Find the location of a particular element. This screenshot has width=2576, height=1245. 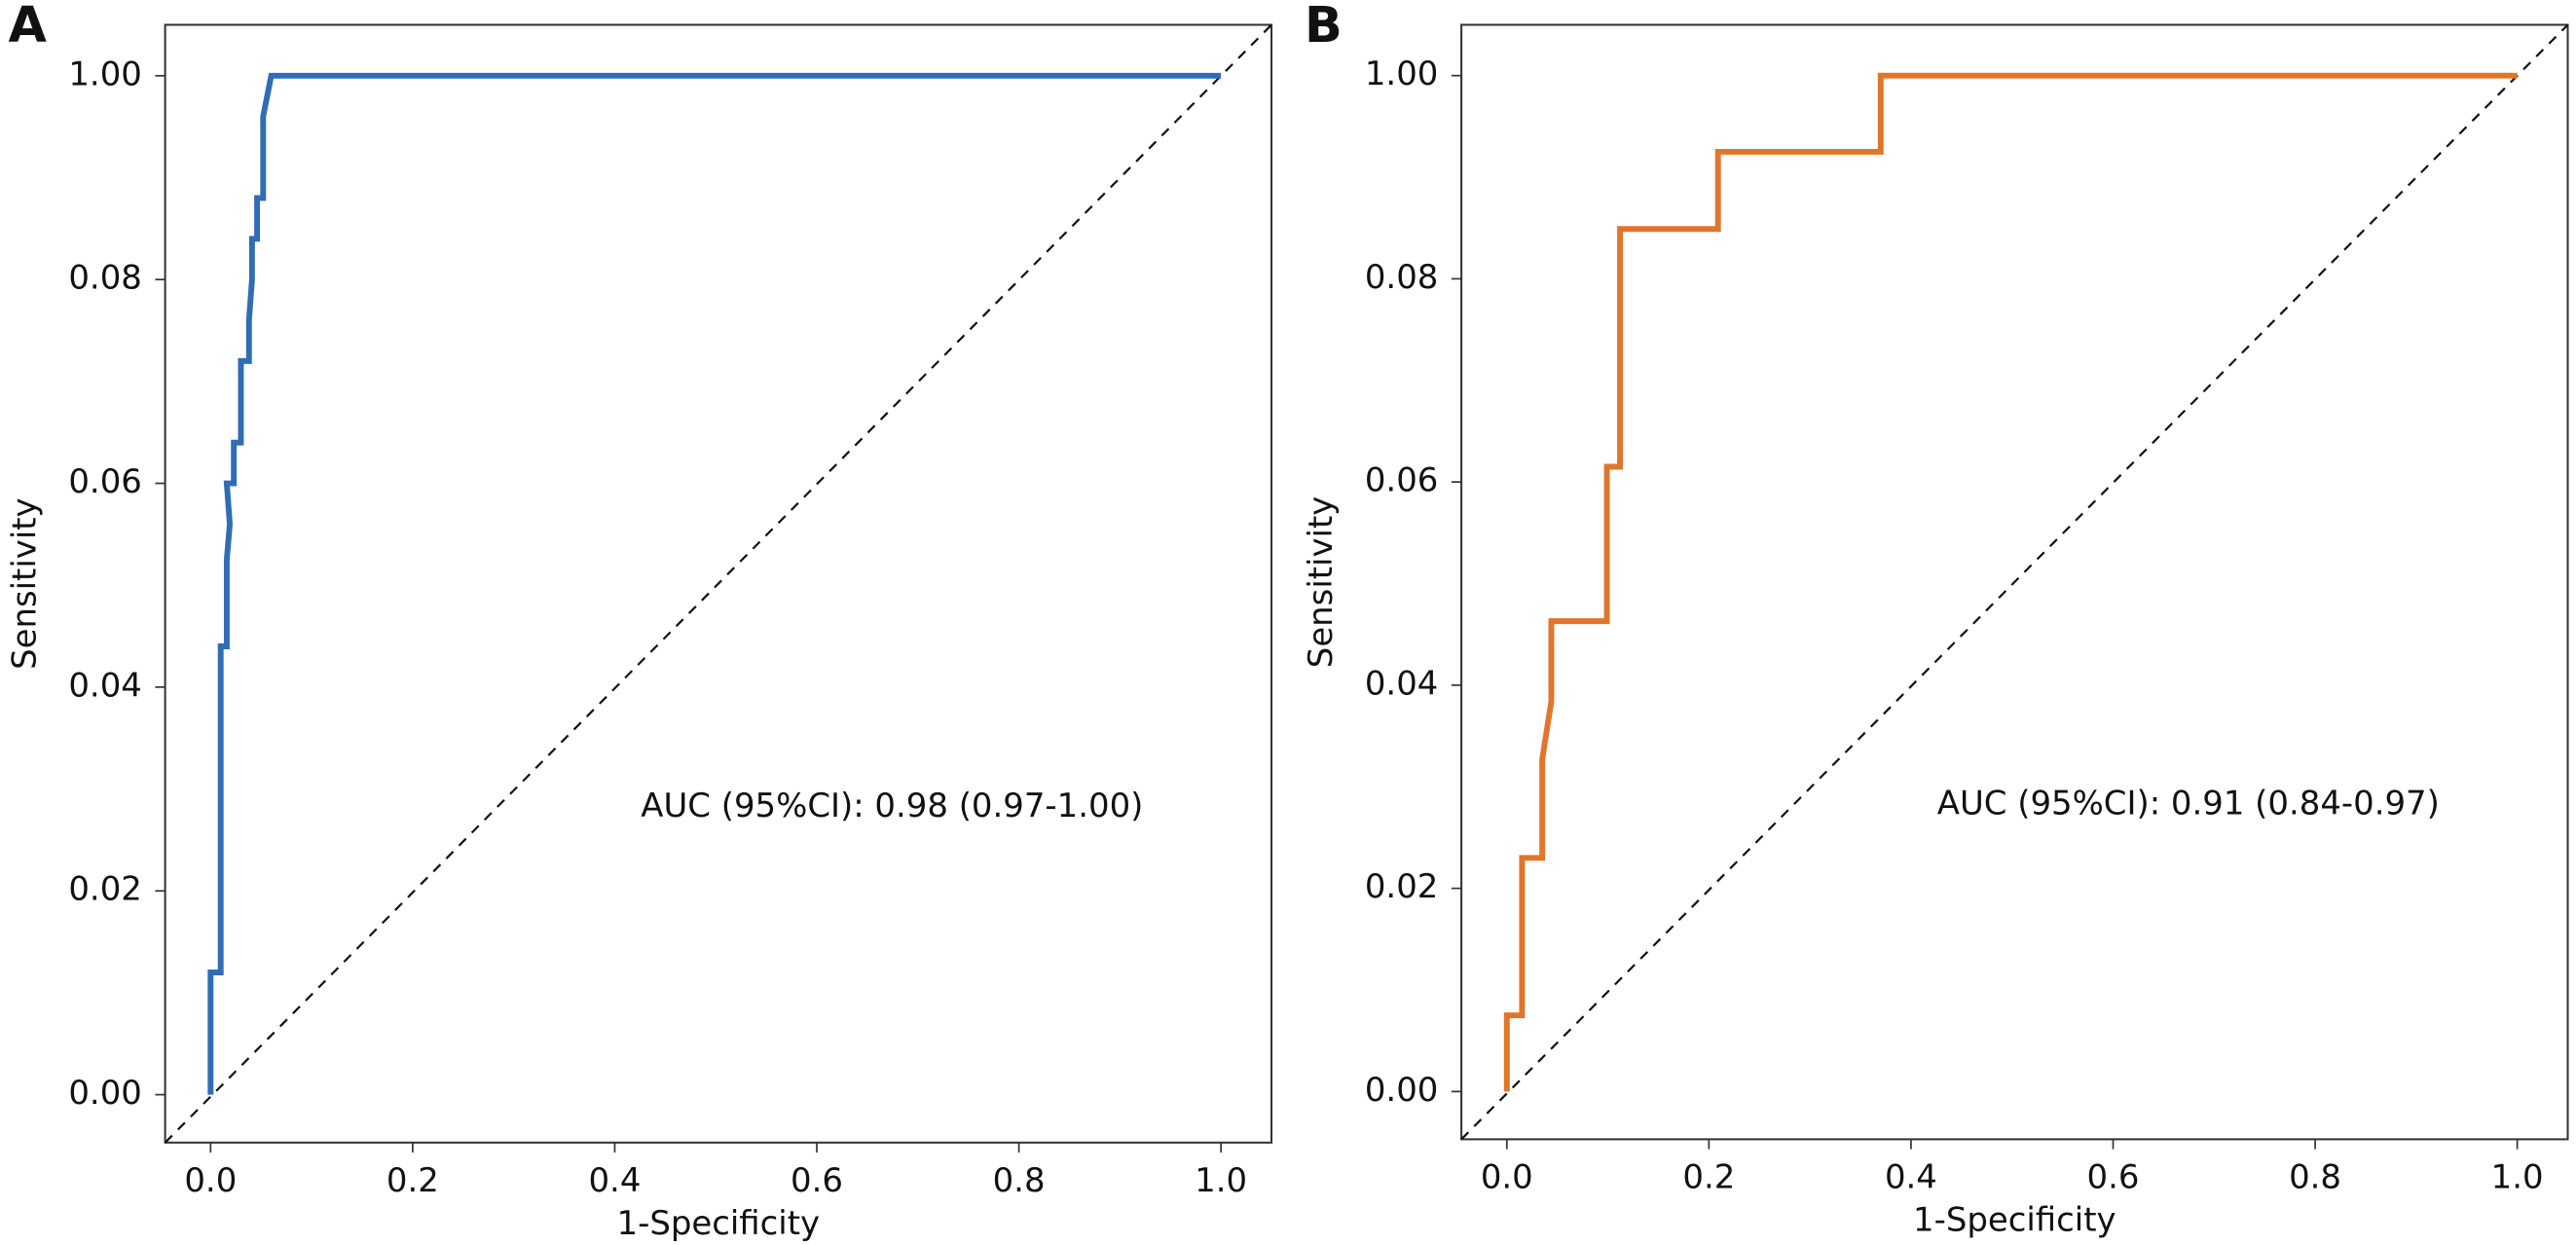

auc-annotation: AUC (95%CI): 0.91 (0.84-0.97) is located at coordinates (2188, 803).